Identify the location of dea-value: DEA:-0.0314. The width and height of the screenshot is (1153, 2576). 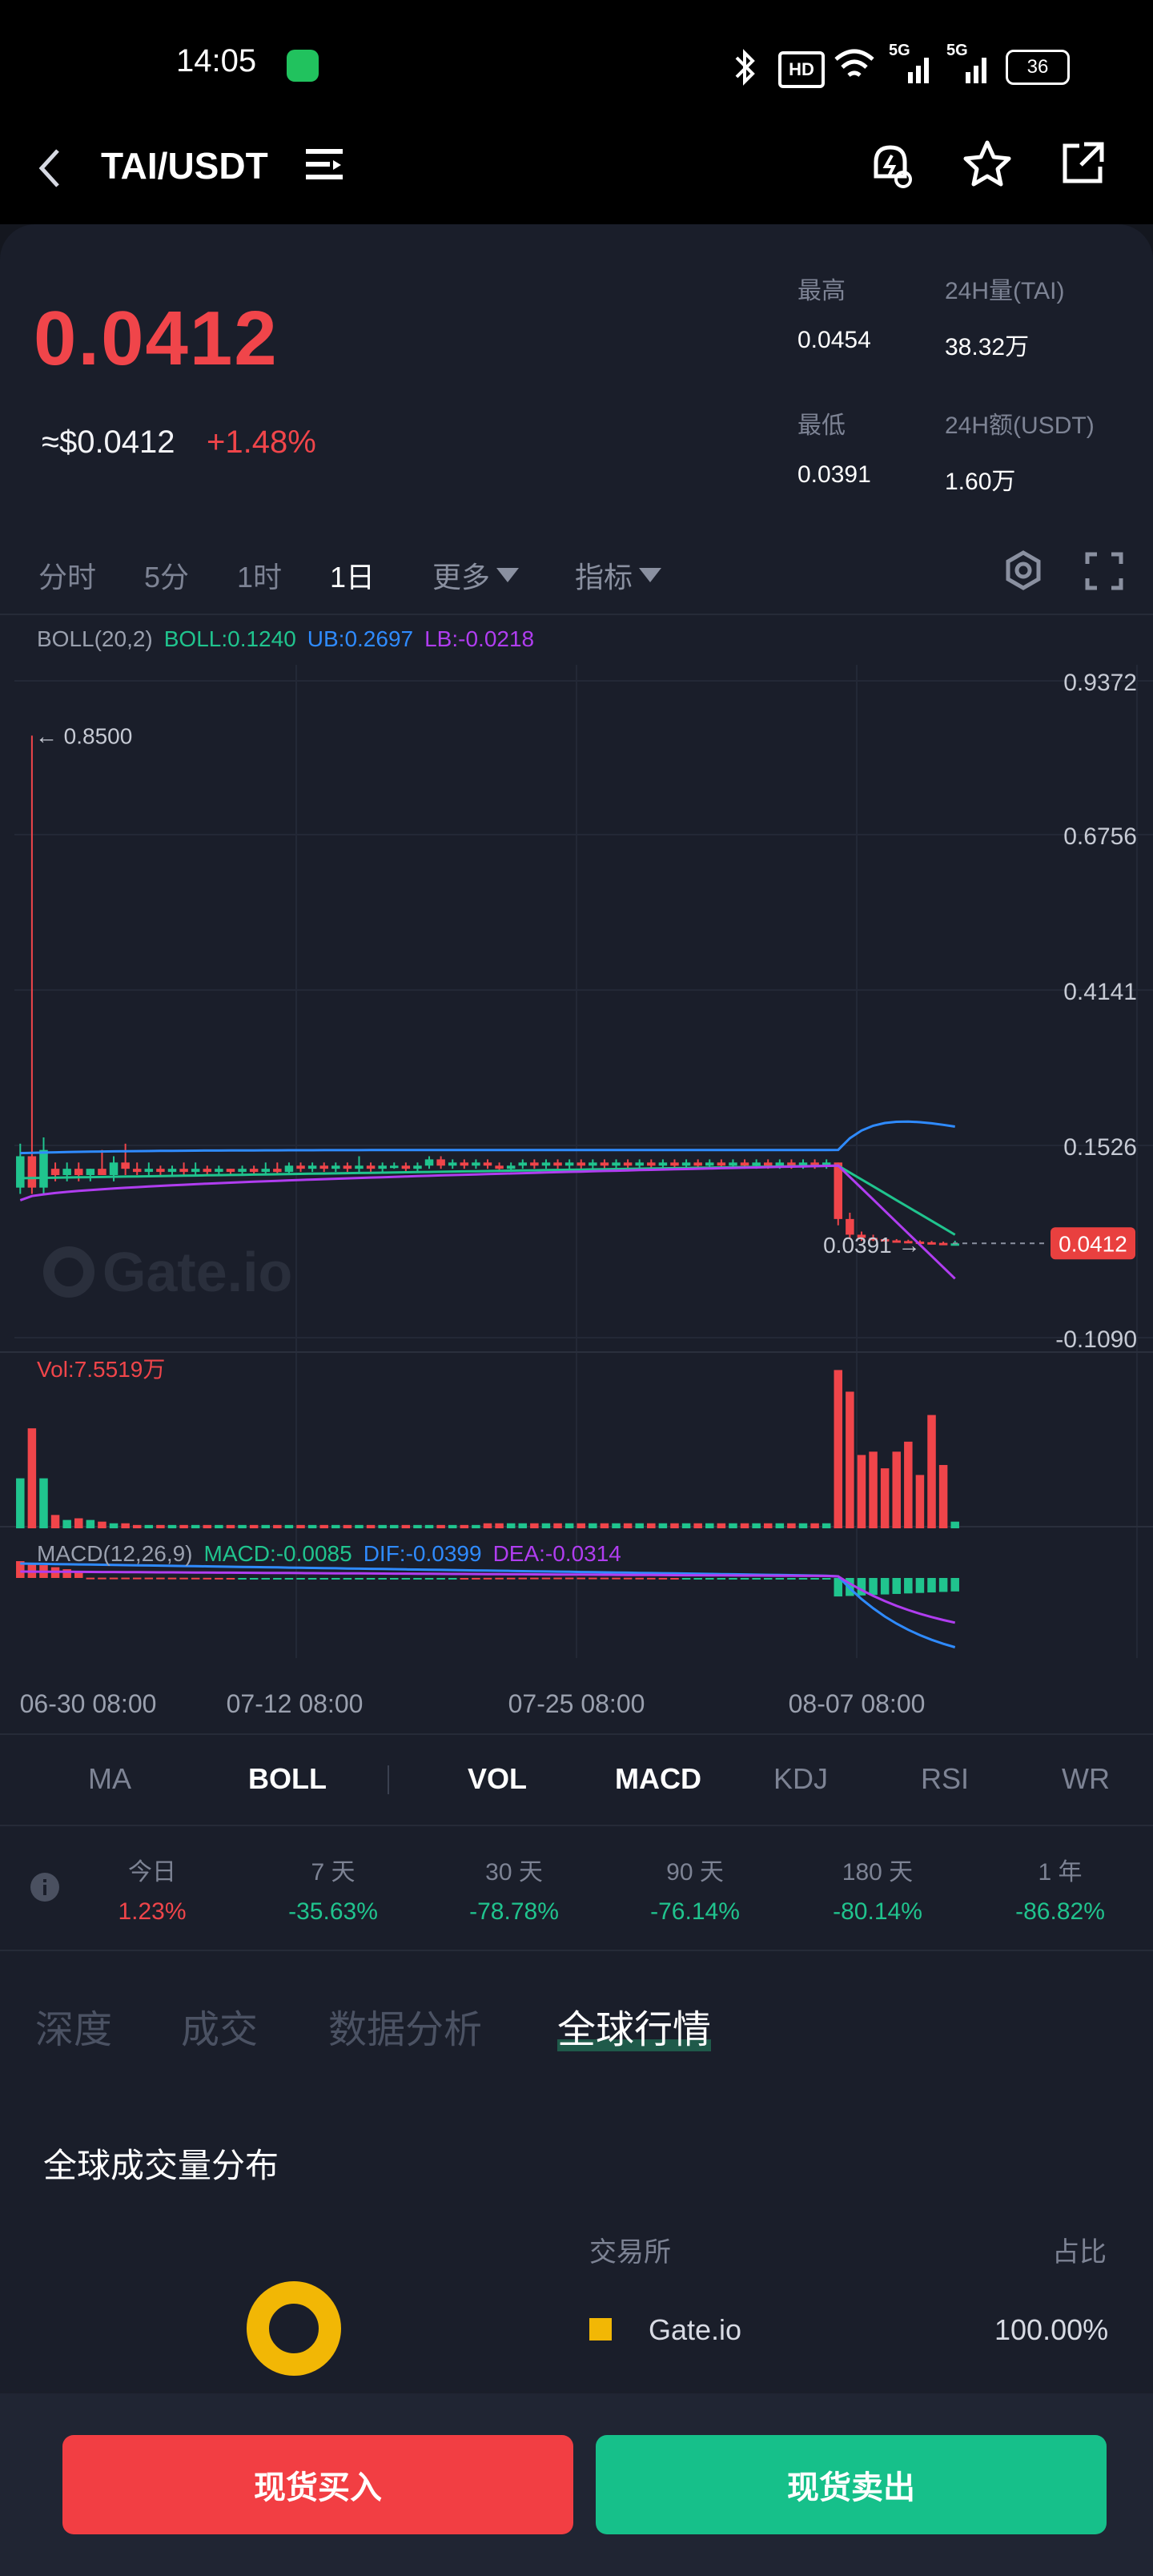
(556, 1553).